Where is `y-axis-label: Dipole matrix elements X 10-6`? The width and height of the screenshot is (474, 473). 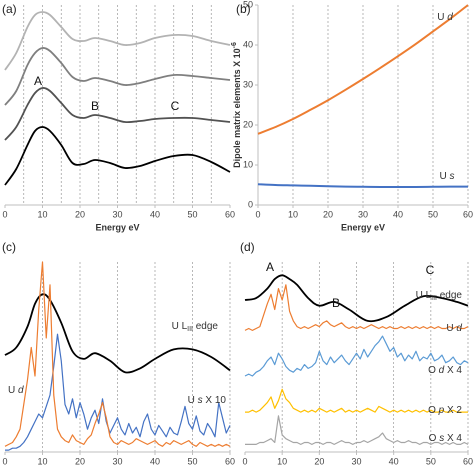 y-axis-label: Dipole matrix elements X 10-6 is located at coordinates (237, 105).